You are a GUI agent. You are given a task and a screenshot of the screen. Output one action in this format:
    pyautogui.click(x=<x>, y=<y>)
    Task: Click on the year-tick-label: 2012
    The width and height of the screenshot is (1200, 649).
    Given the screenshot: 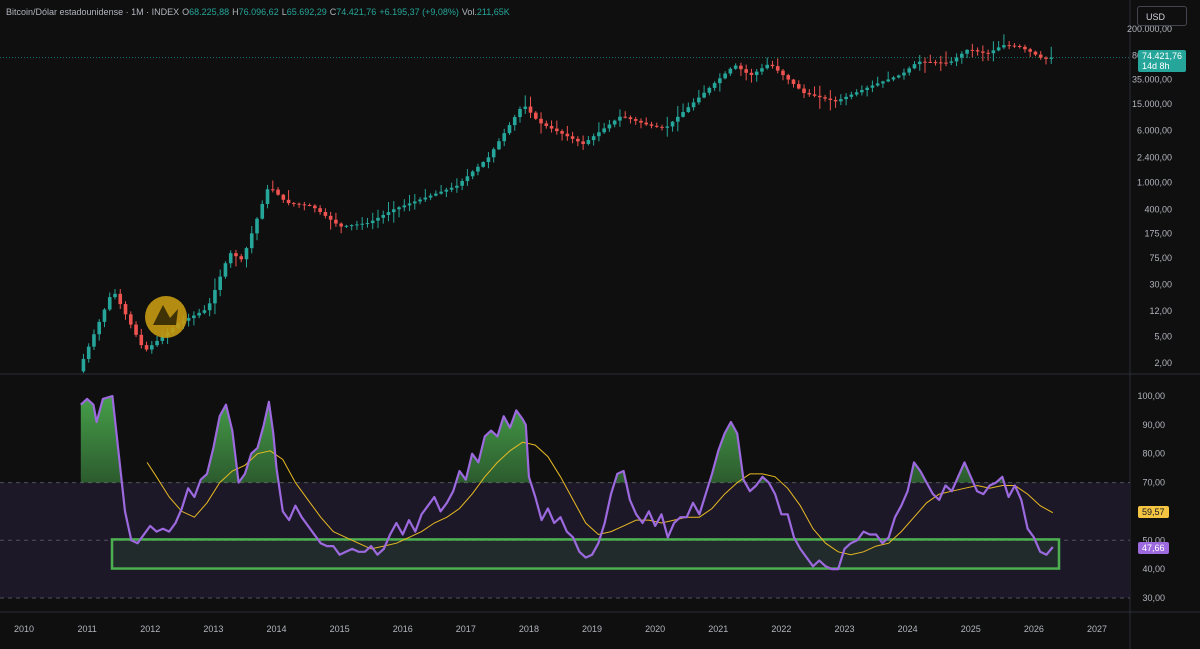 What is the action you would take?
    pyautogui.click(x=150, y=629)
    